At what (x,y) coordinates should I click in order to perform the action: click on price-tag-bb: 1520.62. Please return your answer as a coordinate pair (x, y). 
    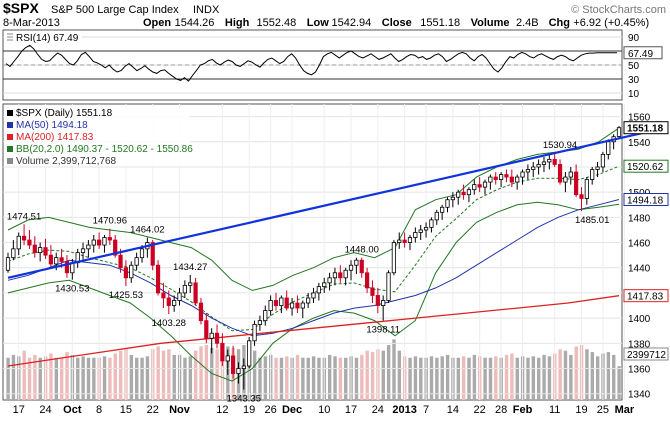
    Looking at the image, I should click on (646, 166).